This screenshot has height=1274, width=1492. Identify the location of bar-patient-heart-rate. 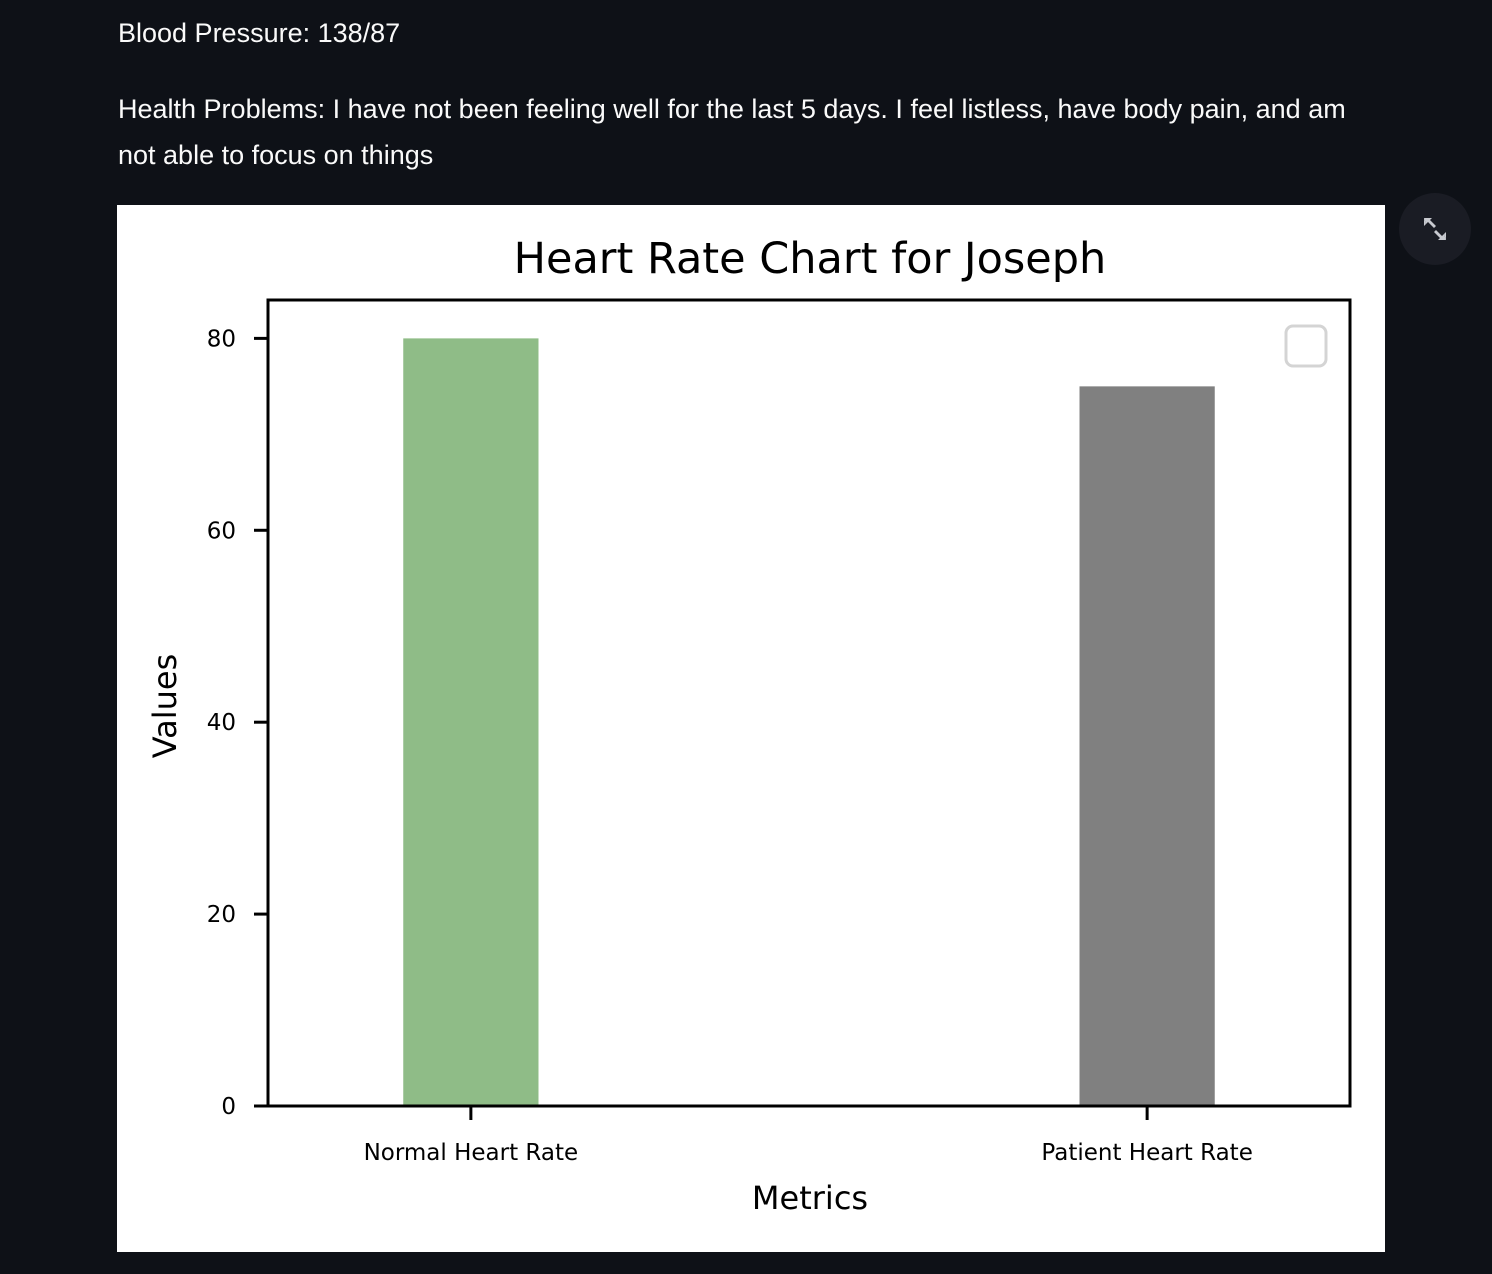
(1147, 746).